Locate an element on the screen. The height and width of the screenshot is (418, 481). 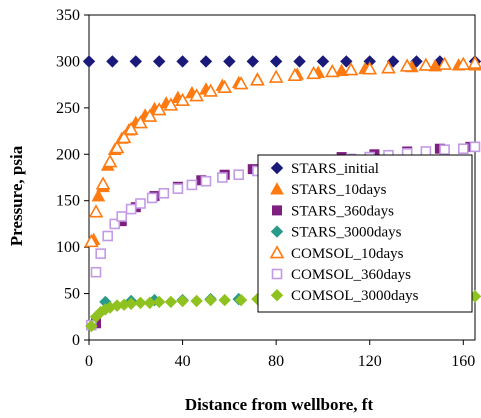
y-tick-label: 300 is located at coordinates (68, 61).